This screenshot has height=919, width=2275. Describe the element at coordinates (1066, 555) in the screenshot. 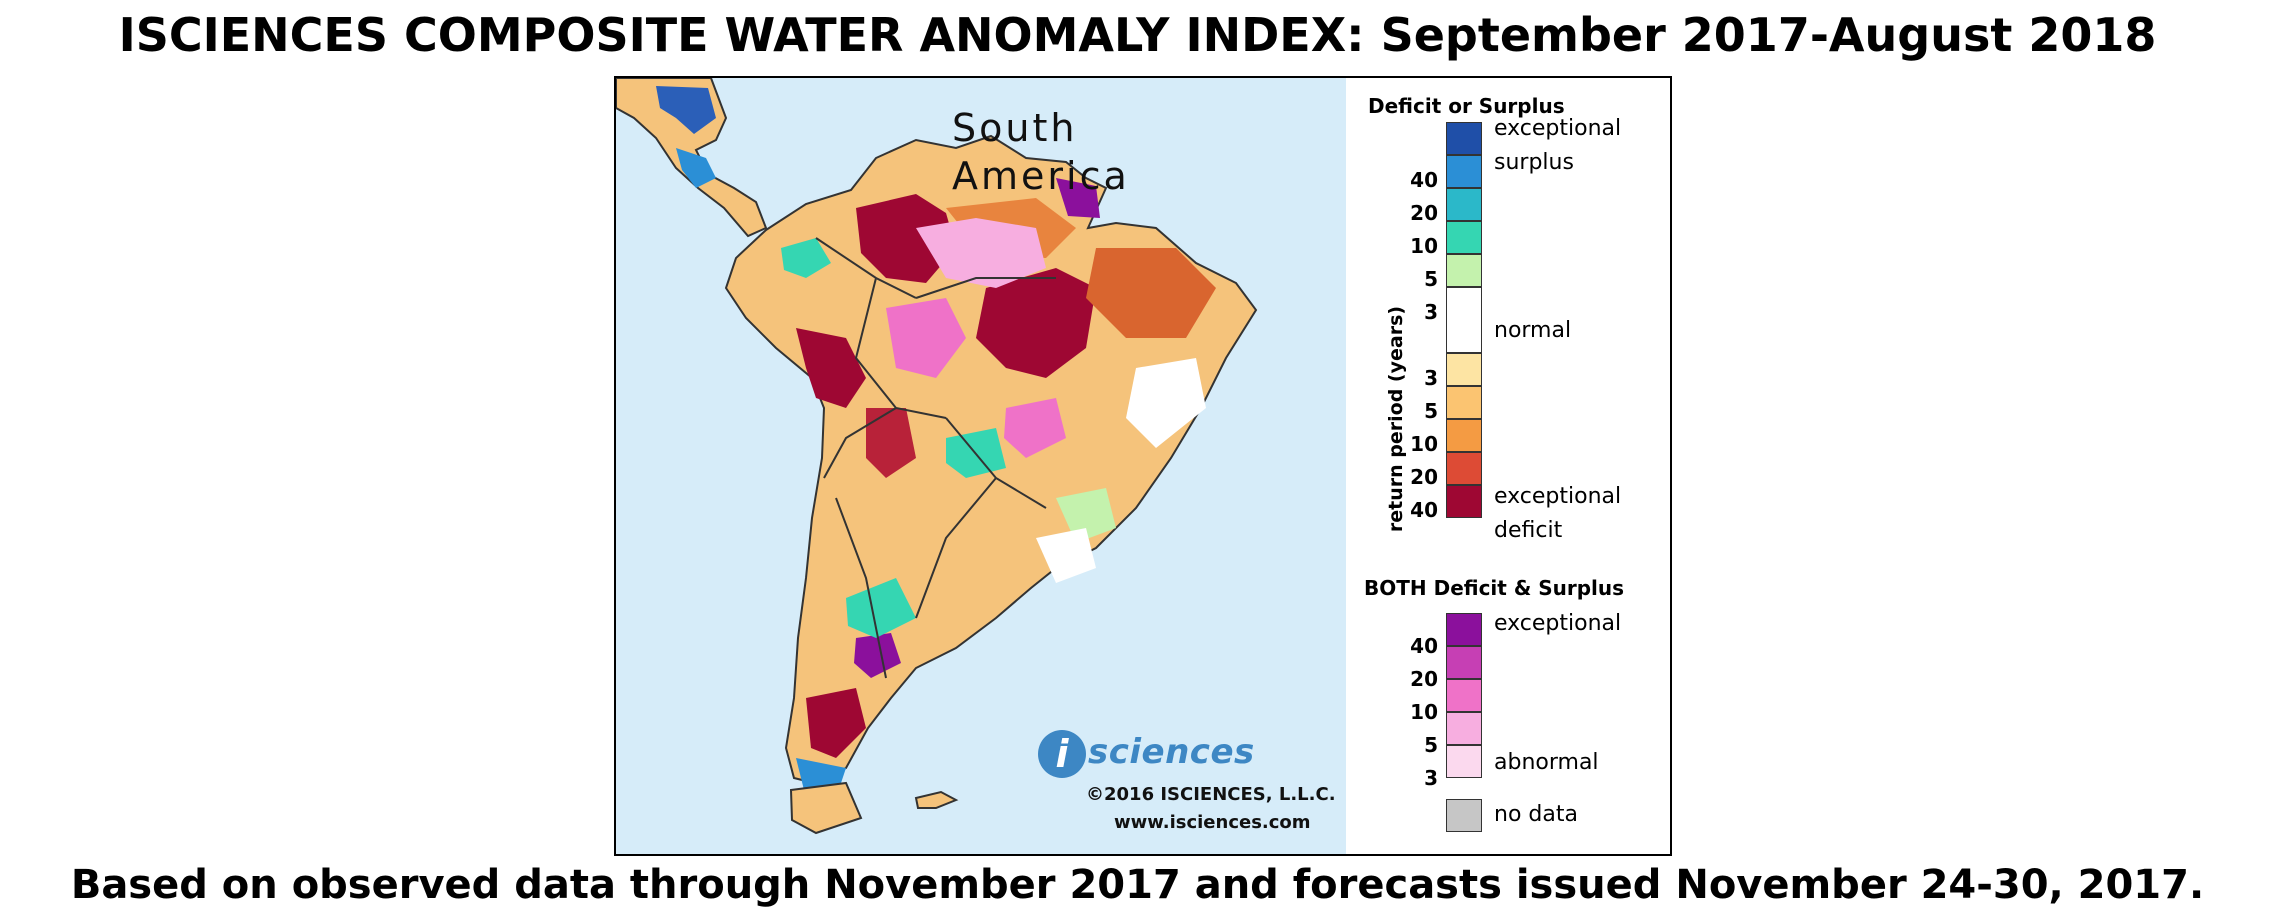

I see `normal-uruguay` at that location.